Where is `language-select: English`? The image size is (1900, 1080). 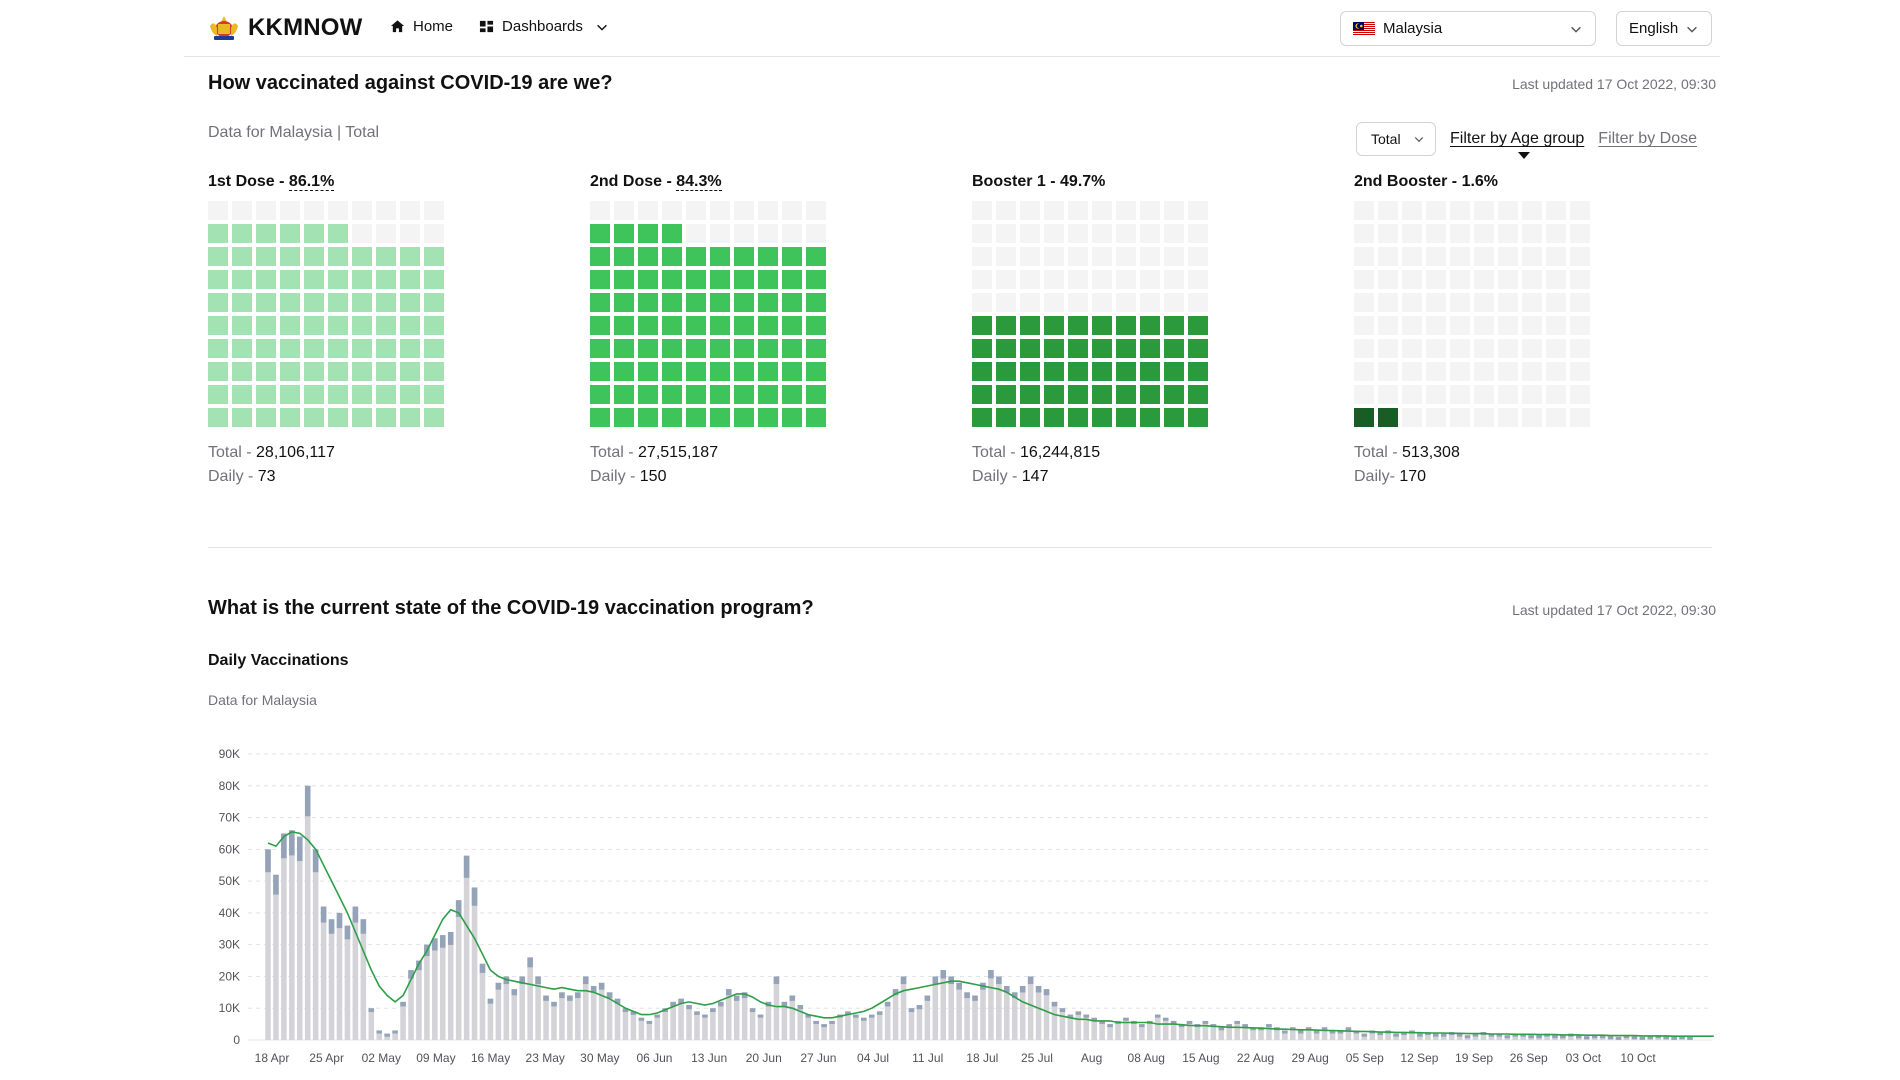 language-select: English is located at coordinates (1664, 28).